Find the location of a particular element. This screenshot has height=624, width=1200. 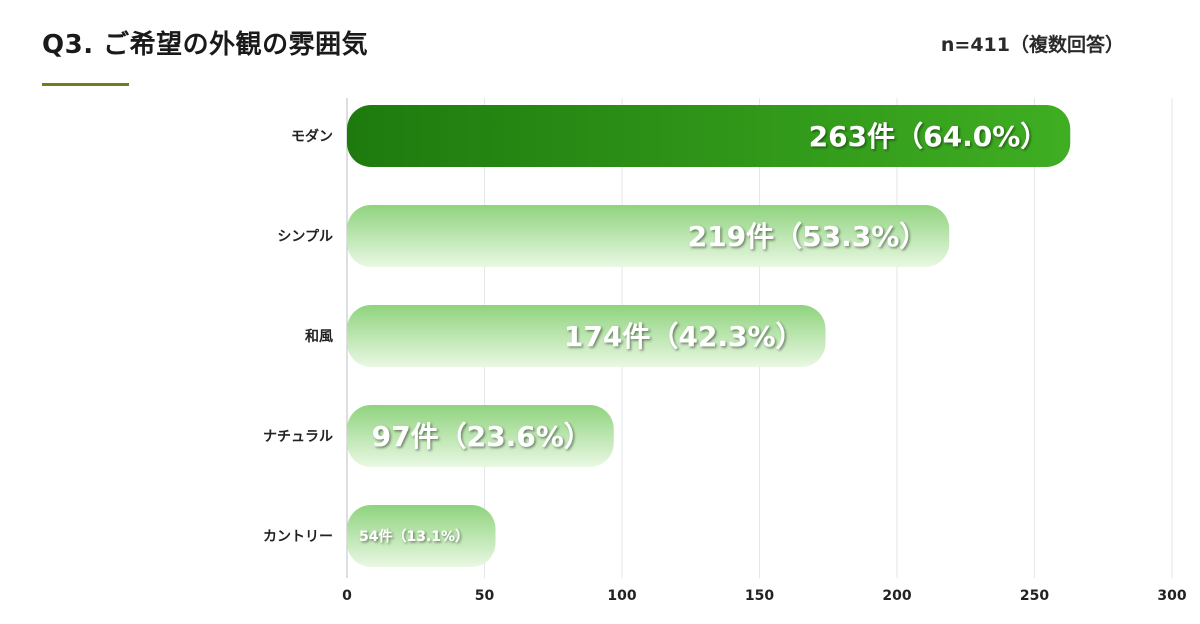

x-tick-label: 200 is located at coordinates (896, 596).